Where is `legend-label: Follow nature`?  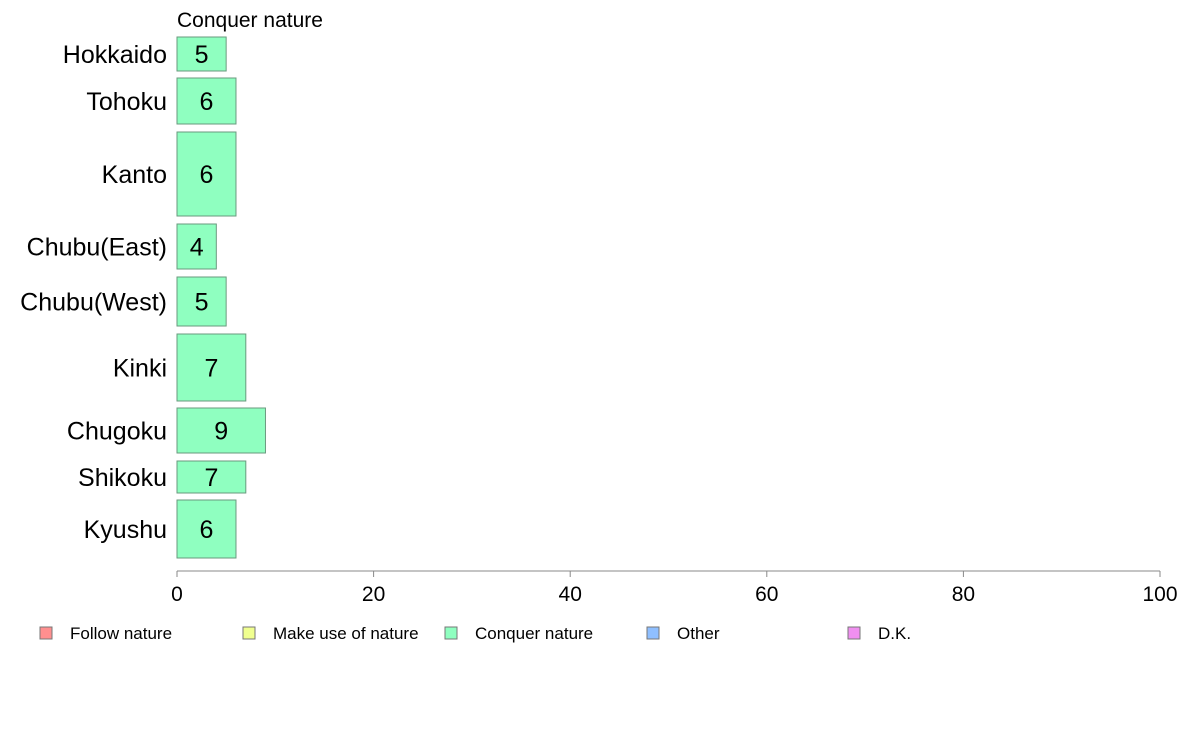
legend-label: Follow nature is located at coordinates (121, 633).